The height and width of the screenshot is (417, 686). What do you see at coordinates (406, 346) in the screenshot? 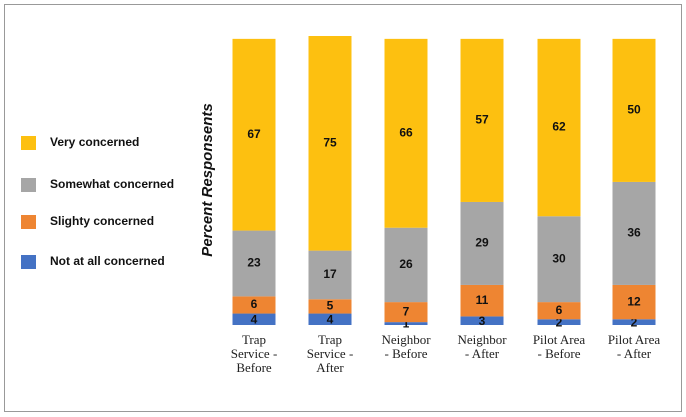
I see `x-tick-label: Neighbor - Before` at bounding box center [406, 346].